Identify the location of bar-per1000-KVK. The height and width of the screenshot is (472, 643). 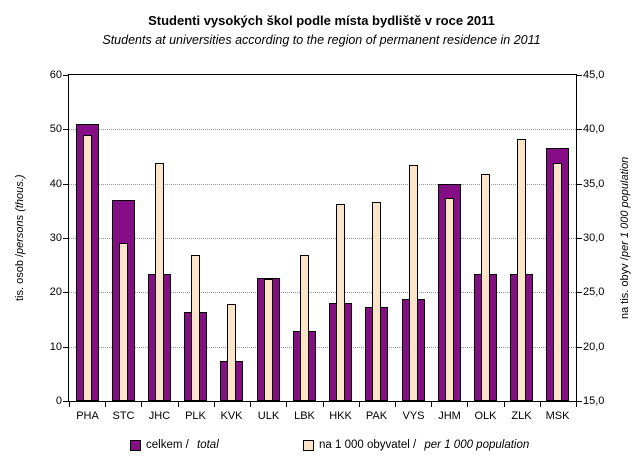
(231, 352).